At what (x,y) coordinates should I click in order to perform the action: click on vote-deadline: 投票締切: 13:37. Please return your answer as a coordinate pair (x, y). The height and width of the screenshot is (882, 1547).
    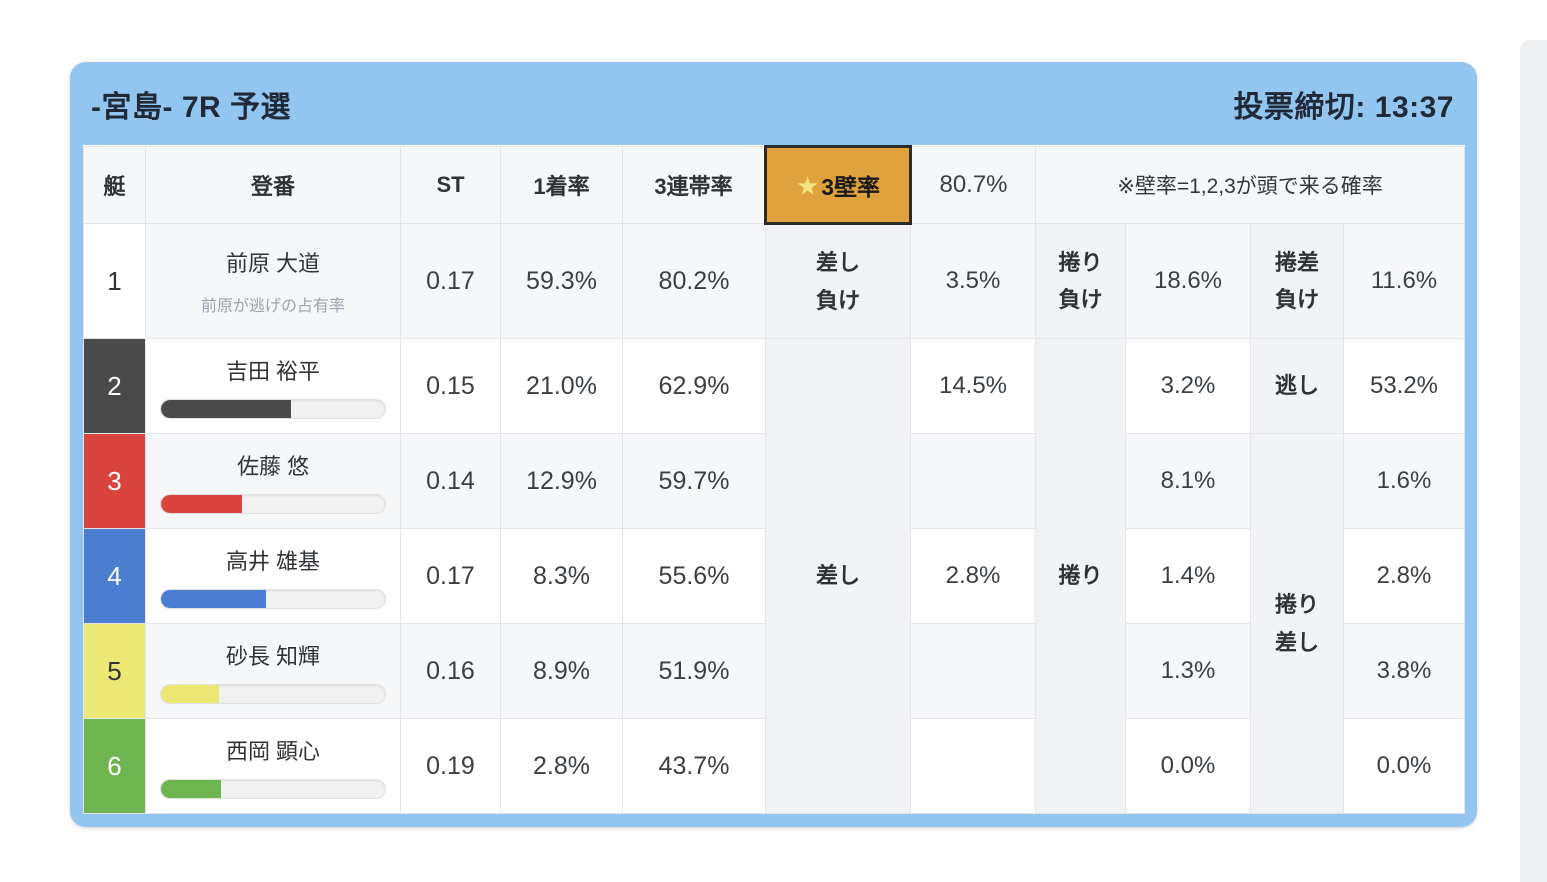
    Looking at the image, I should click on (1343, 107).